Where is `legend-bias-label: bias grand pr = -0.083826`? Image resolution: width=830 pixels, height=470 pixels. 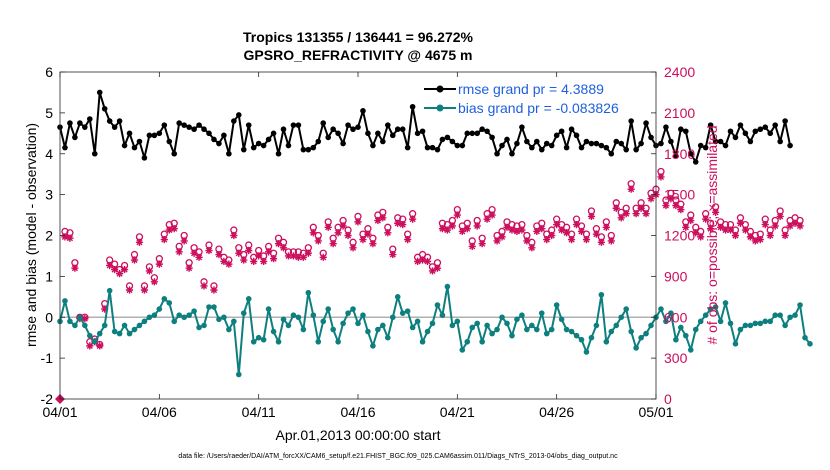
legend-bias-label: bias grand pr = -0.083826 is located at coordinates (538, 108).